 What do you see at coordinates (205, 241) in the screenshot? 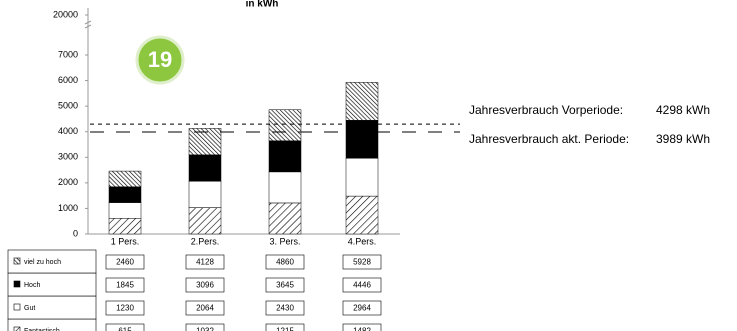
I see `x-tick-label: 2.Pers.` at bounding box center [205, 241].